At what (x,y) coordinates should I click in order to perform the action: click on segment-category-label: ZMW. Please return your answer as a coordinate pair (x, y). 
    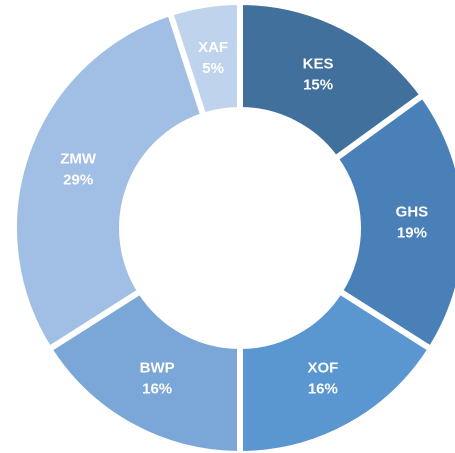
    Looking at the image, I should click on (78, 159).